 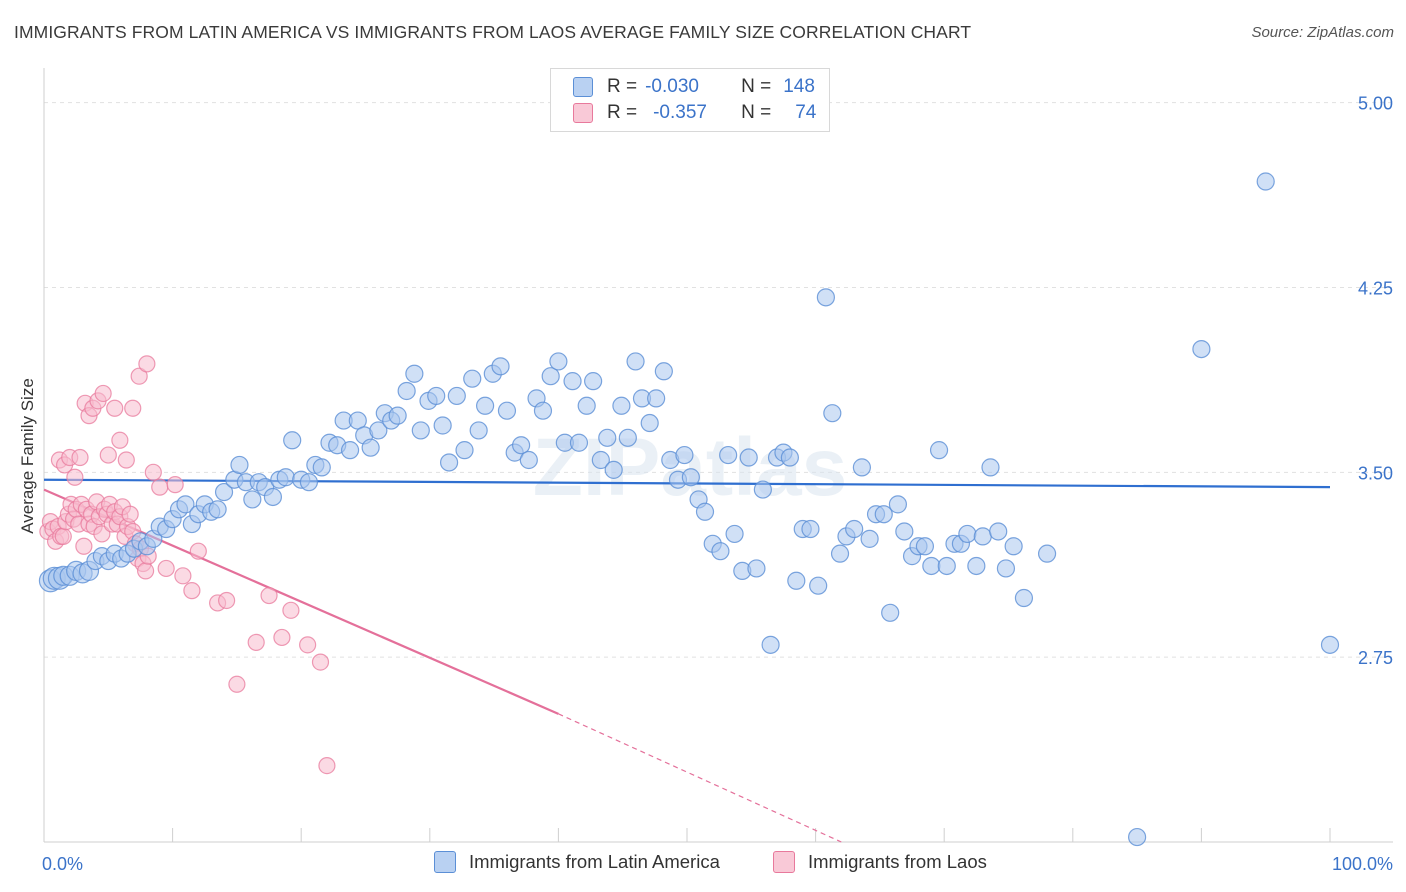 What do you see at coordinates (880, 862) in the screenshot?
I see `bottom-legend-laos: Immigrants from Laos` at bounding box center [880, 862].